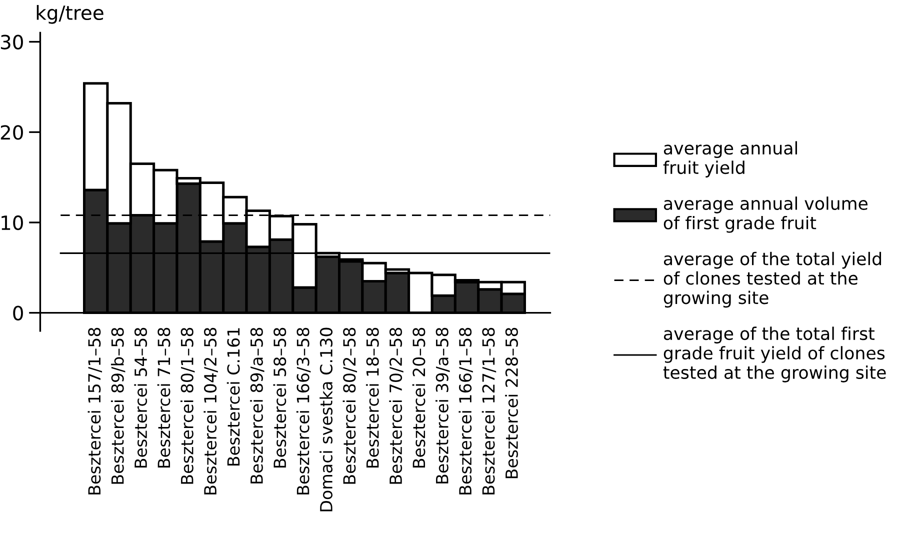 This screenshot has width=914, height=546. Describe the element at coordinates (443, 406) in the screenshot. I see `x-tick-label: Besztercei 39/a–58` at that location.